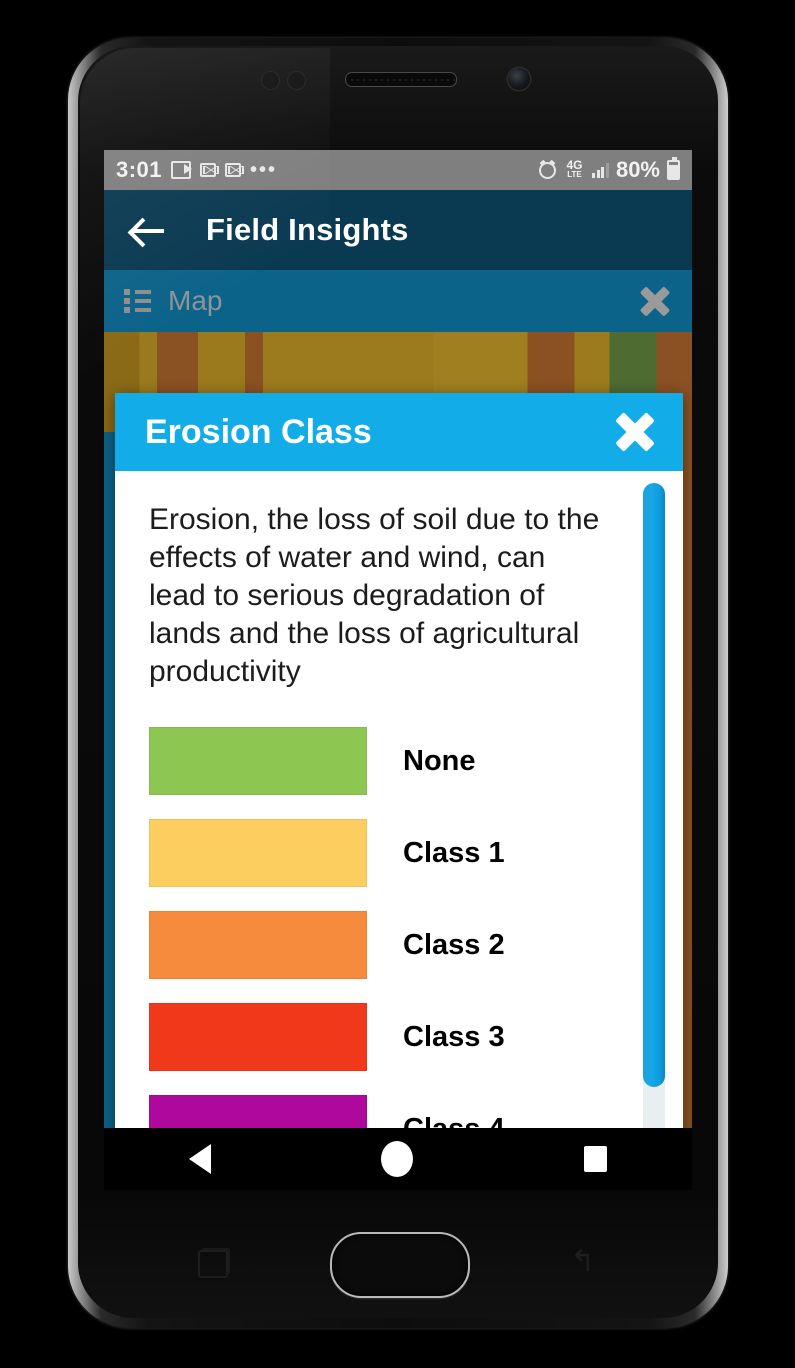 The height and width of the screenshot is (1368, 795). What do you see at coordinates (637, 169) in the screenshot?
I see `battery-percent-label: 80%` at bounding box center [637, 169].